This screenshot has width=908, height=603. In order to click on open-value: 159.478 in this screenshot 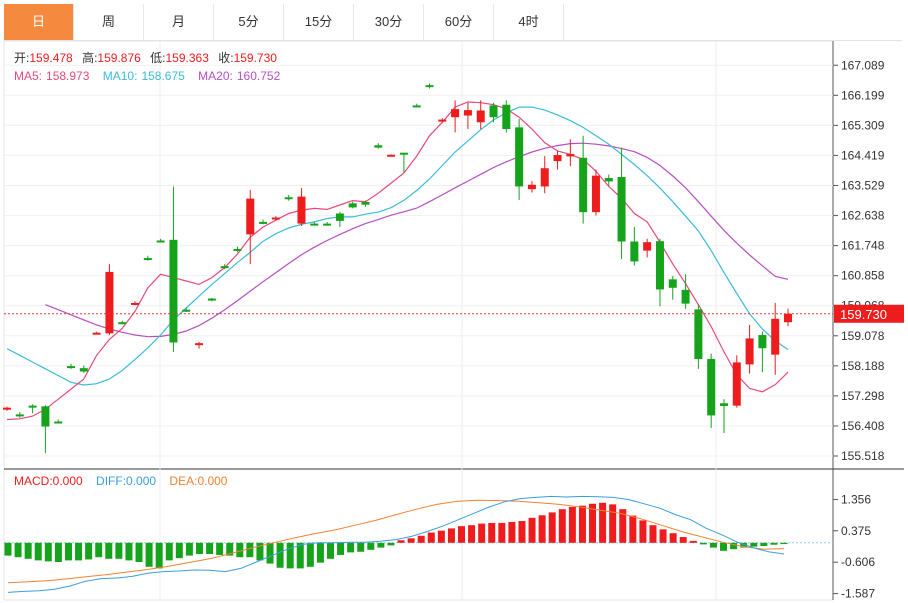, I will do `click(51, 58)`.